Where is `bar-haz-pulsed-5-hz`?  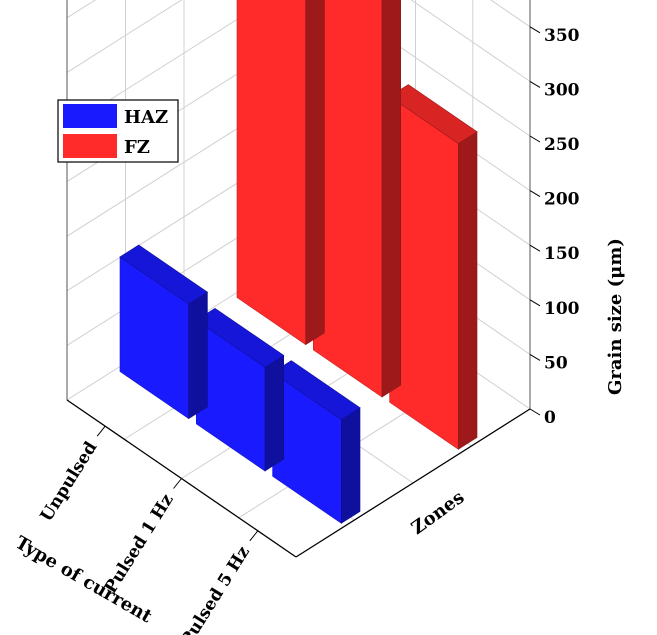
bar-haz-pulsed-5-hz is located at coordinates (316, 442).